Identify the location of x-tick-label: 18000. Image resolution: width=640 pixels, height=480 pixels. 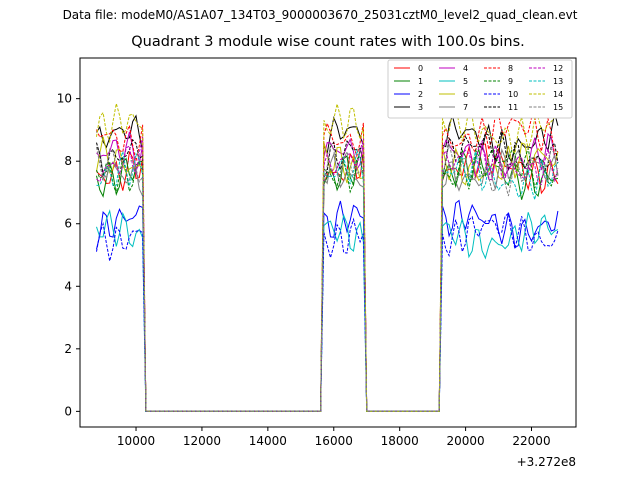
(400, 441).